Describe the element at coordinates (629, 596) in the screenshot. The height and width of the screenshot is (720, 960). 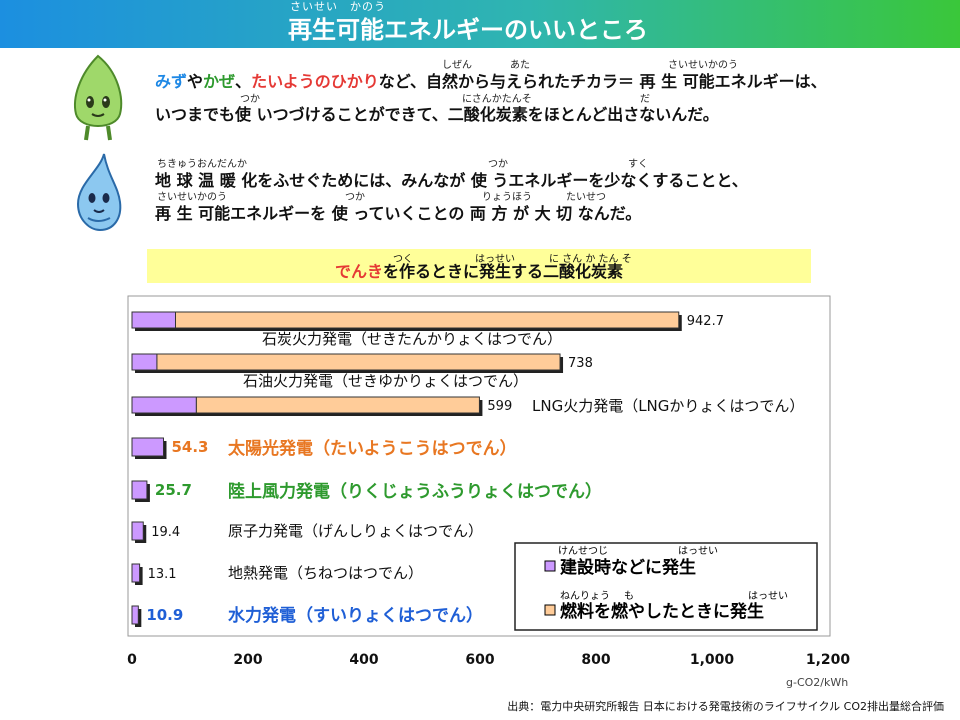
I see `legend-ruby-mo: も` at that location.